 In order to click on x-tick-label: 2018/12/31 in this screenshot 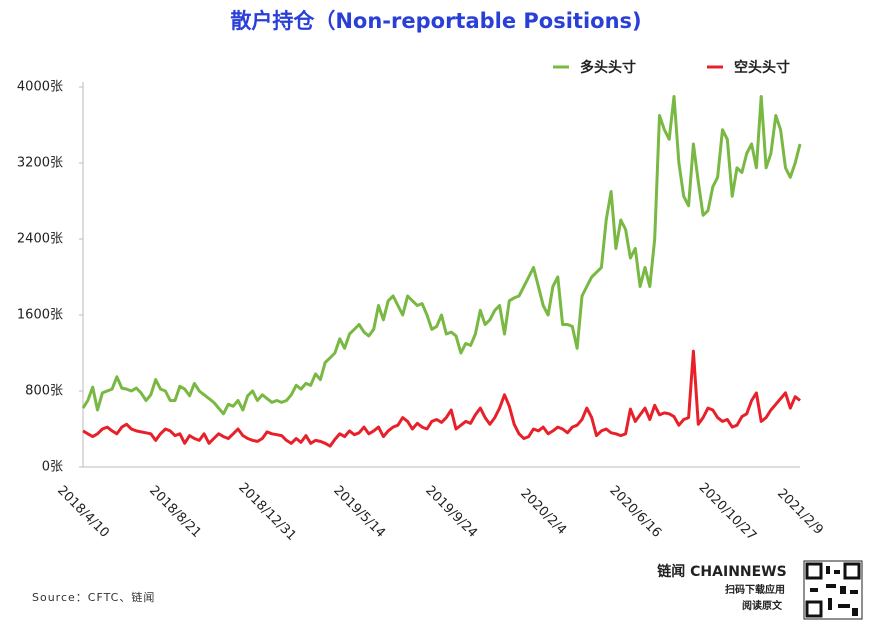, I will do `click(267, 512)`.